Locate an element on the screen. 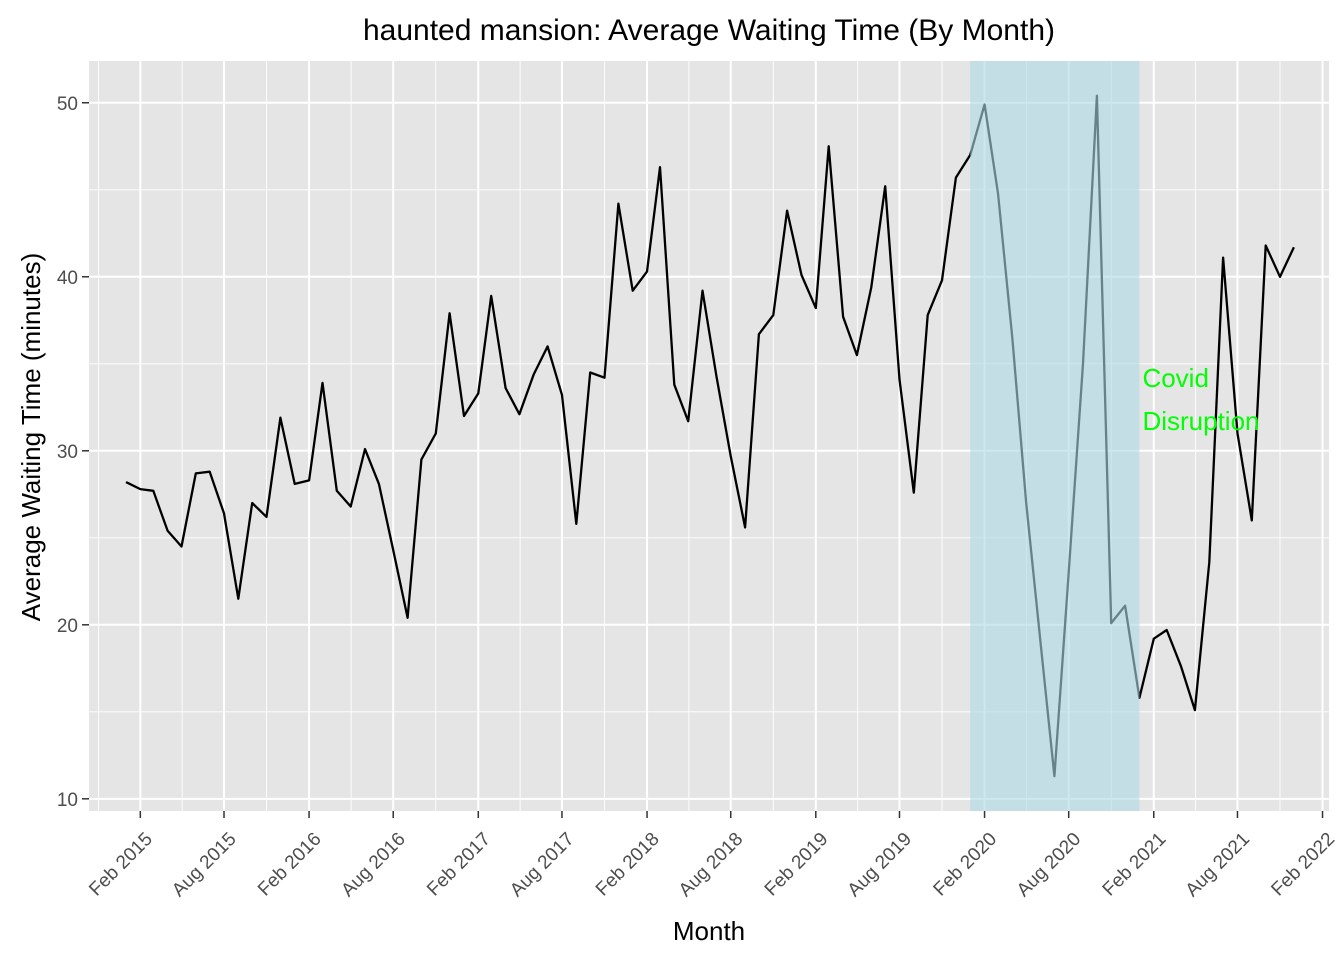 This screenshot has height=960, width=1344. x-tick-label: Aug 2015 is located at coordinates (204, 865).